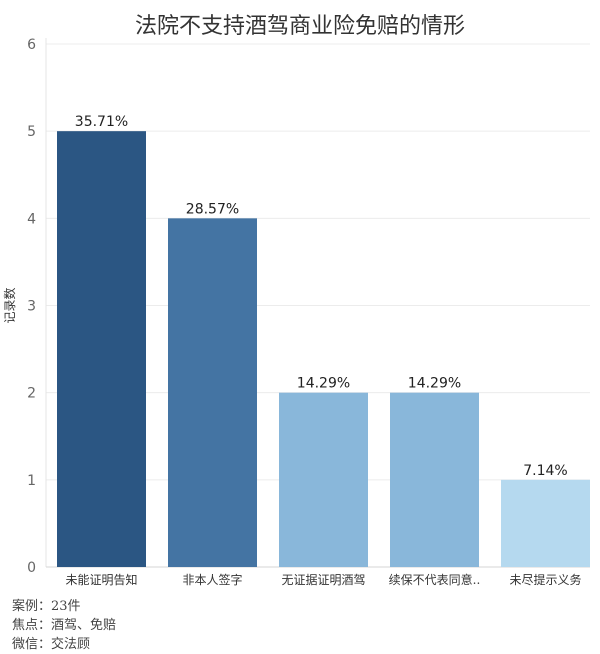  I want to click on wechat-note: 微信：交法顾, so click(51, 644).